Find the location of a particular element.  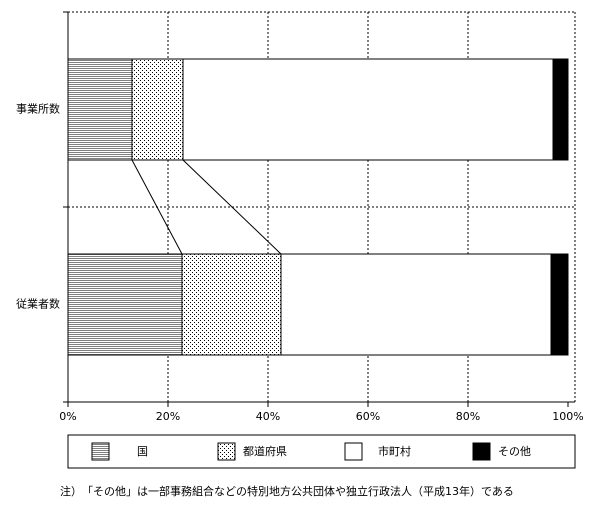

legend-label: 国 is located at coordinates (142, 451).